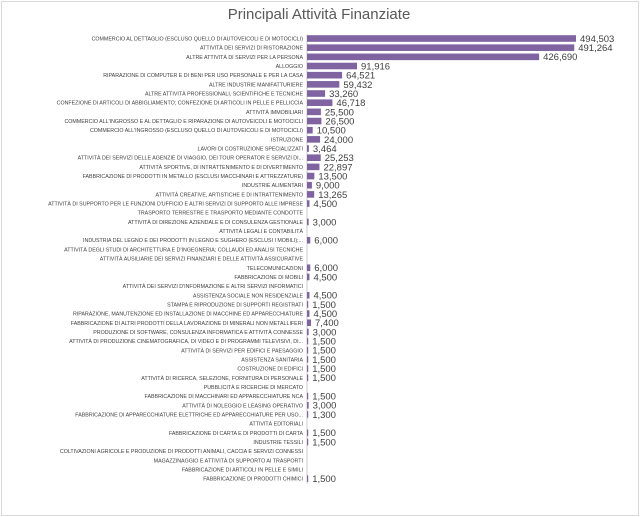  I want to click on chart-title: Principali Attività Finanziate, so click(319, 14).